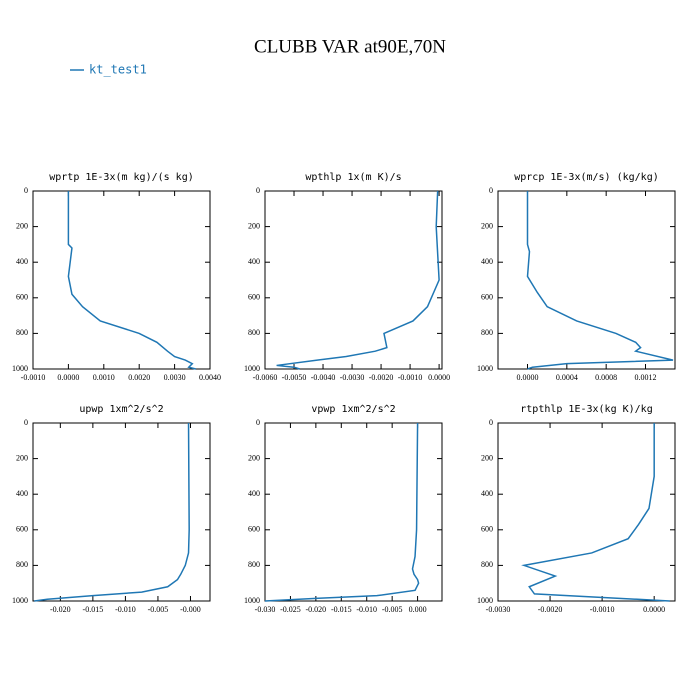  What do you see at coordinates (353, 409) in the screenshot?
I see `panel-title: vpwp 1xm^2/s^2` at bounding box center [353, 409].